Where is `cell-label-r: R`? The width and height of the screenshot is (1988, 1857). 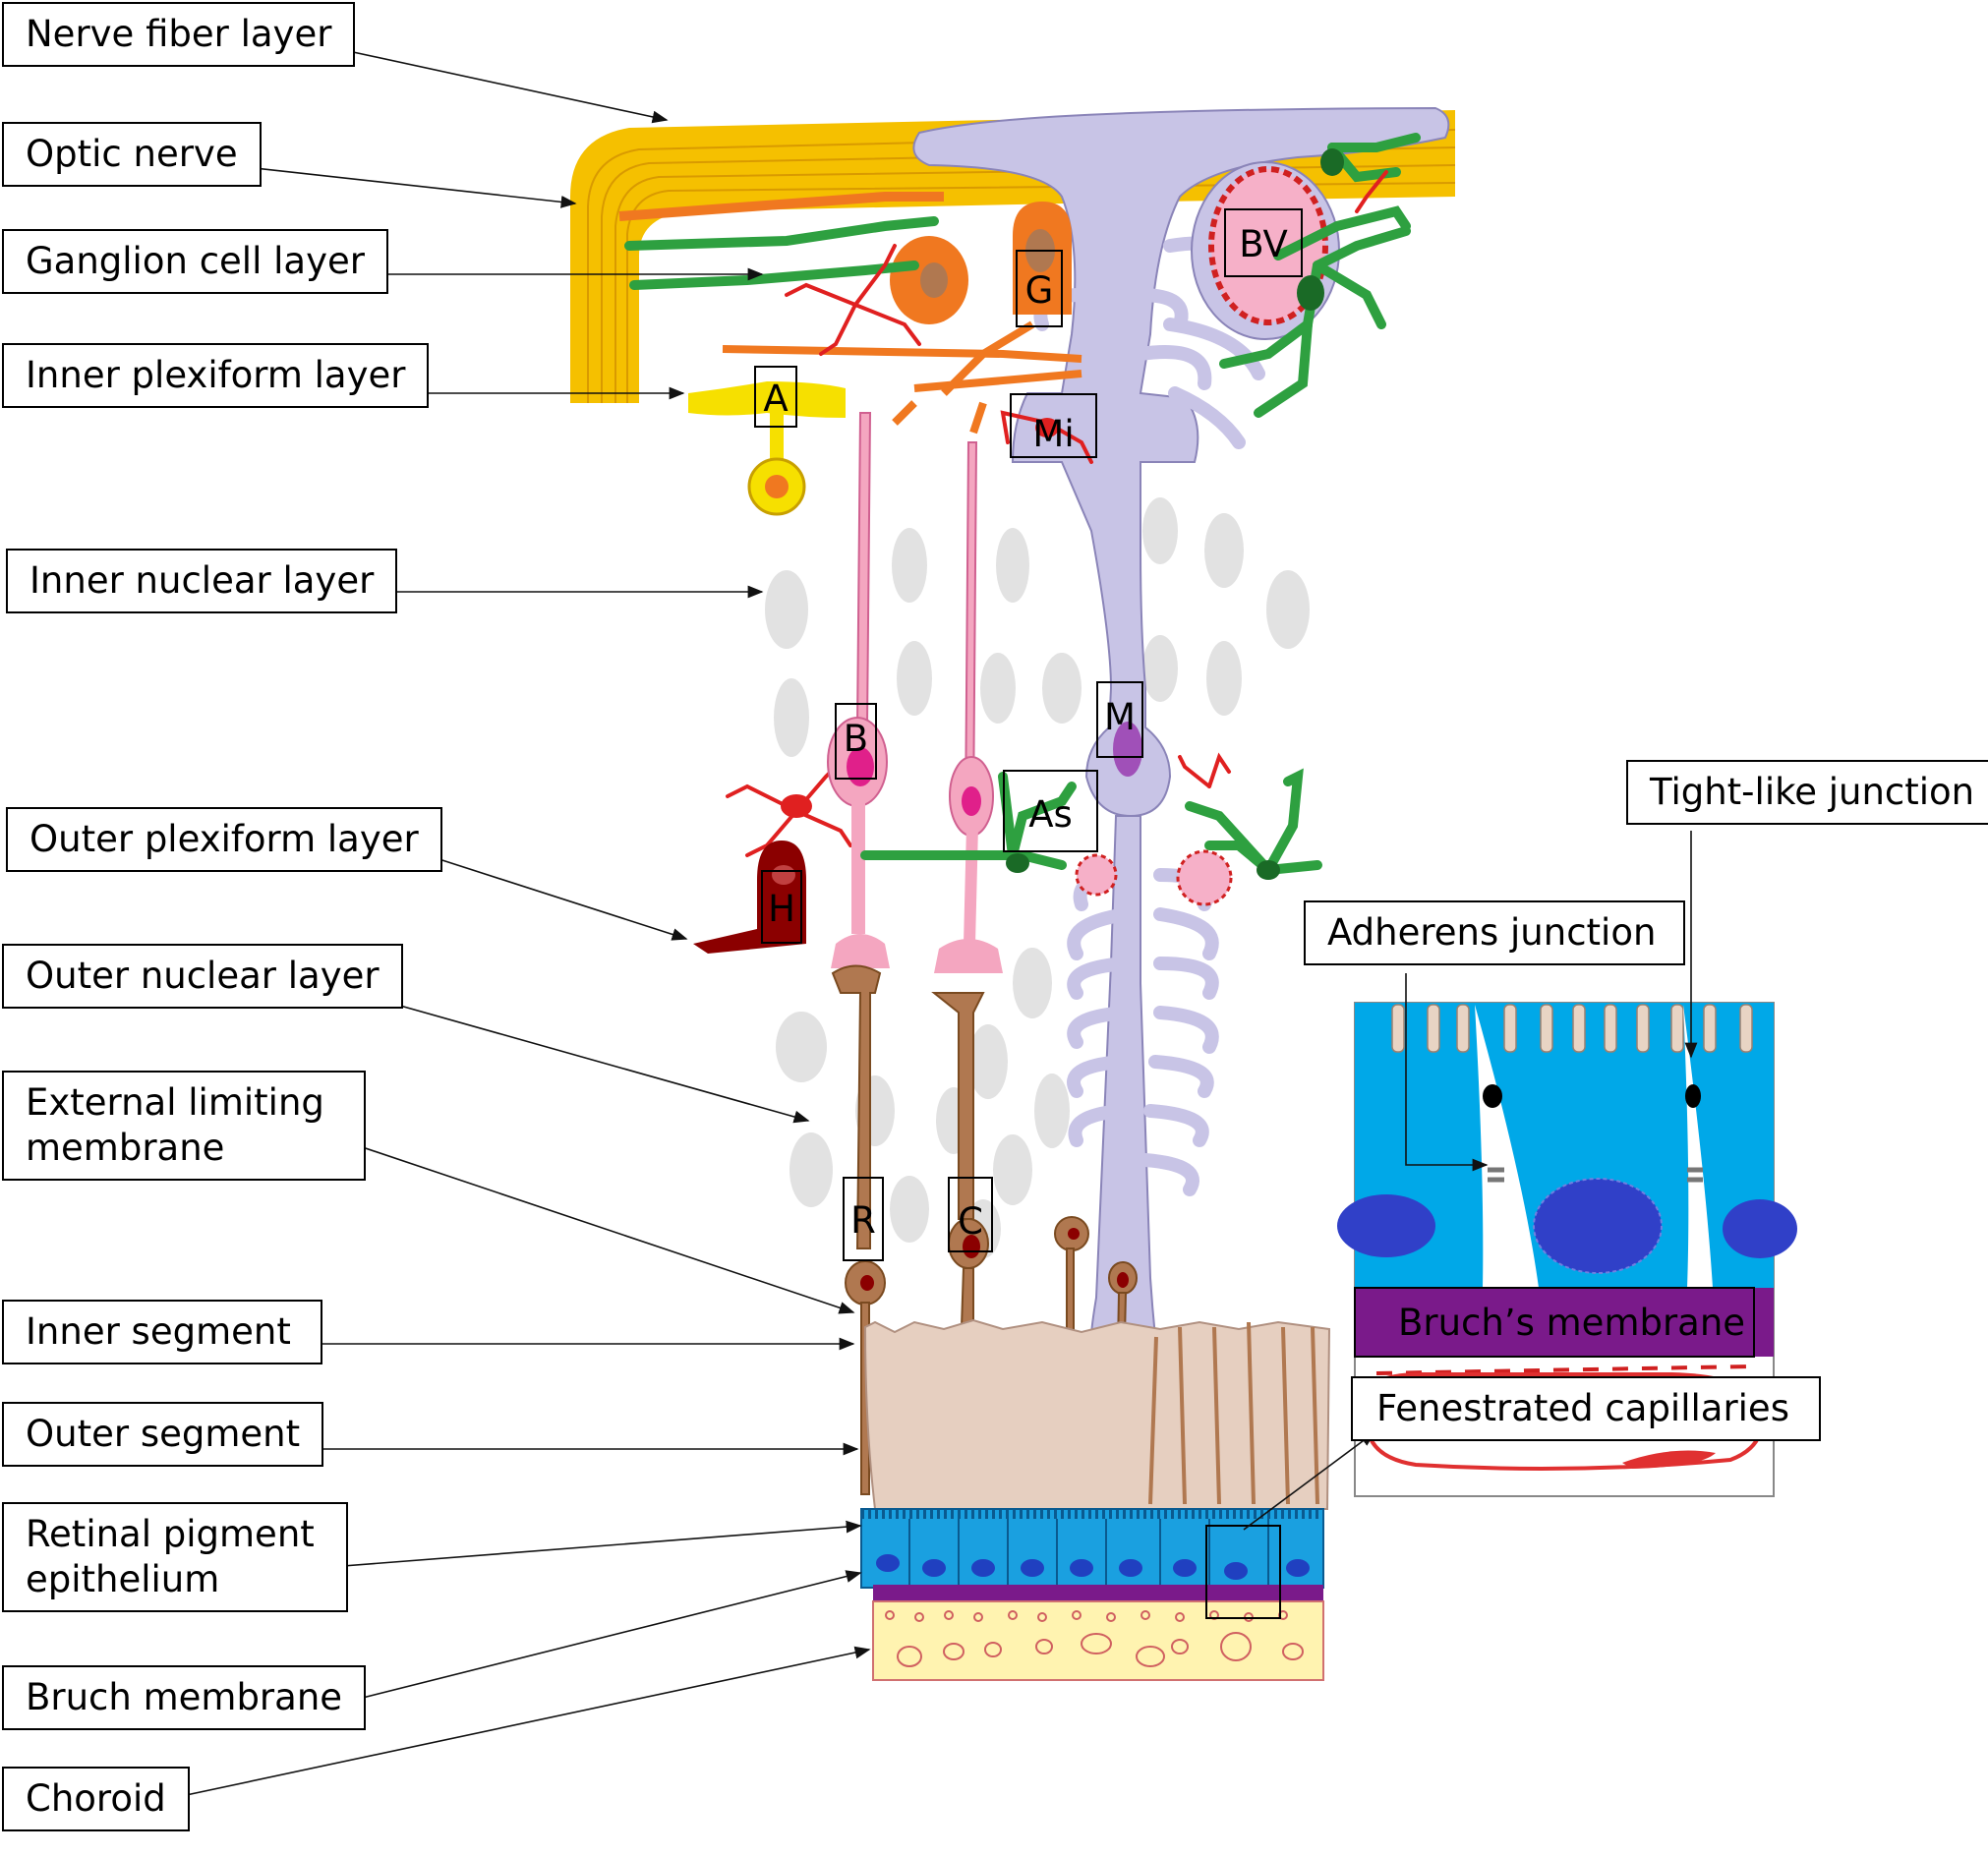
cell-label-r: R is located at coordinates (863, 1219).